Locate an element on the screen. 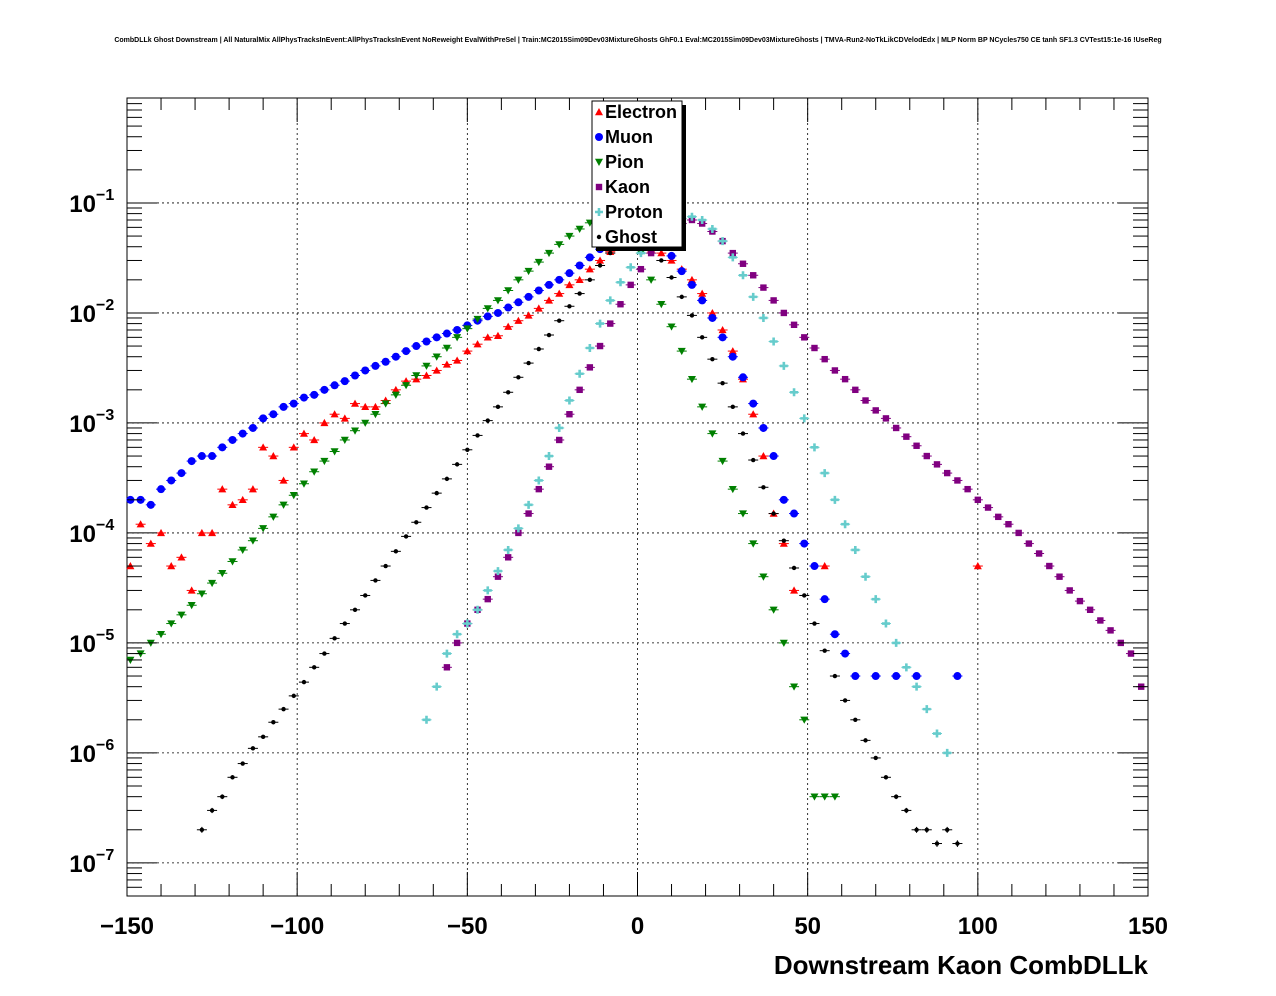  legend-label-proton: Proton is located at coordinates (634, 212).